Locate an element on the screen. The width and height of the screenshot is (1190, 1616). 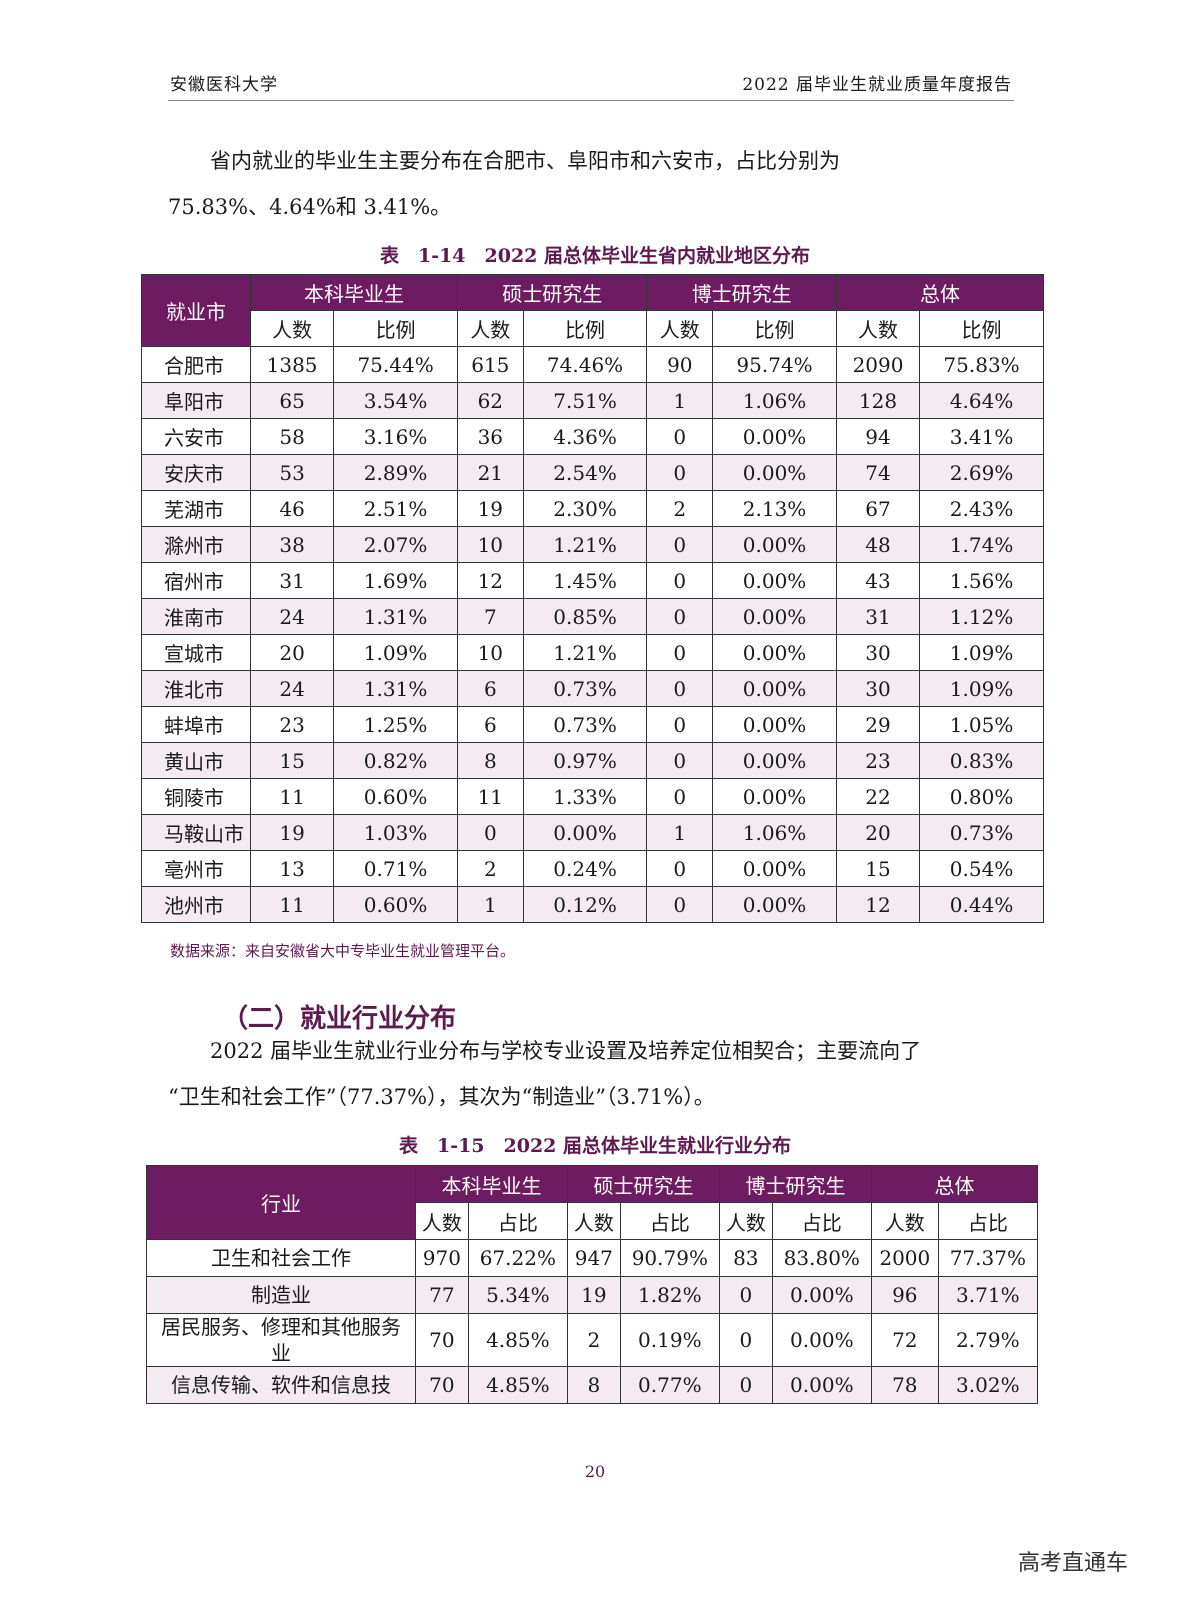
table-cell: 1.05% is located at coordinates (981, 724).